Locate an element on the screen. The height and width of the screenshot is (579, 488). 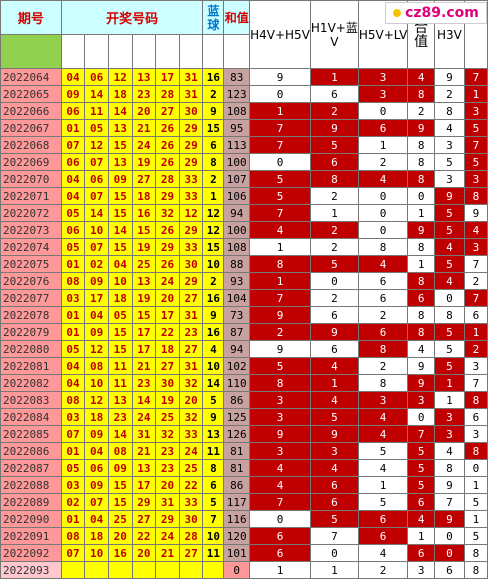
period-cell: 2022071 is located at coordinates (31, 196).